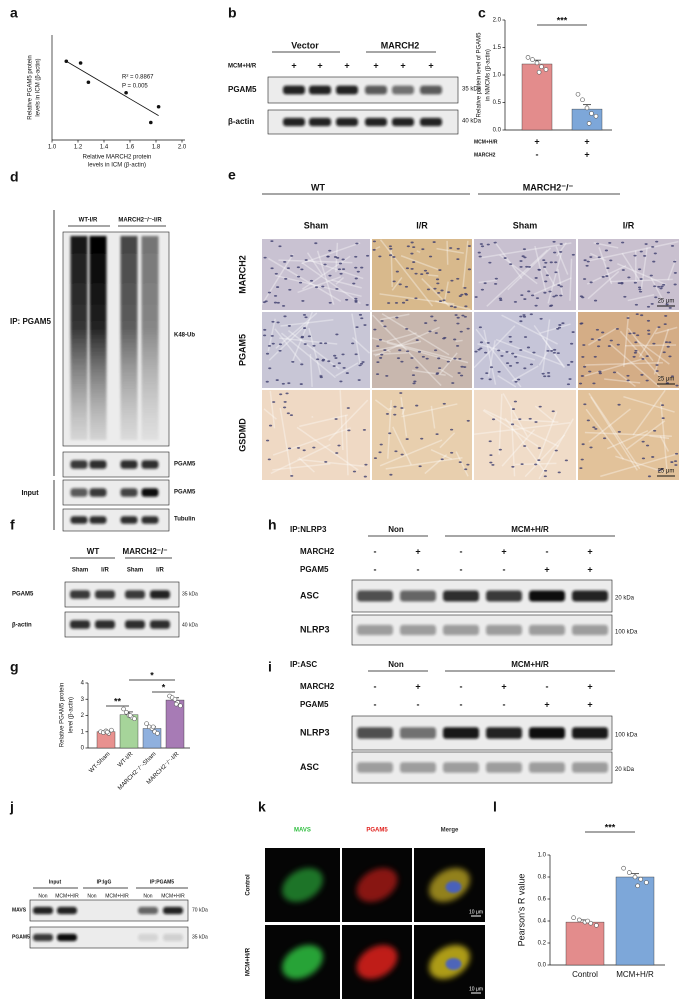 This screenshot has width=681, height=999. I want to click on panel-label: i, so click(270, 667).